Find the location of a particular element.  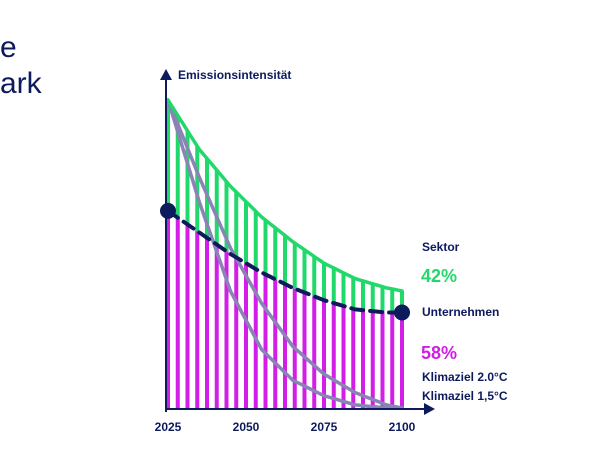

x-tick-label: 2075 is located at coordinates (324, 427).